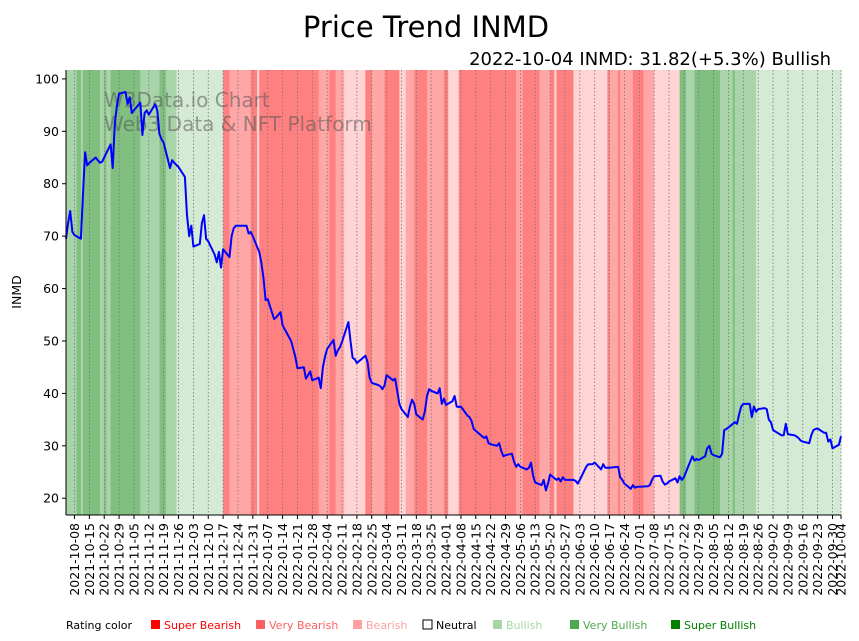 The width and height of the screenshot is (859, 641). Describe the element at coordinates (639, 559) in the screenshot. I see `x-tick-label: 2022-07-01` at that location.